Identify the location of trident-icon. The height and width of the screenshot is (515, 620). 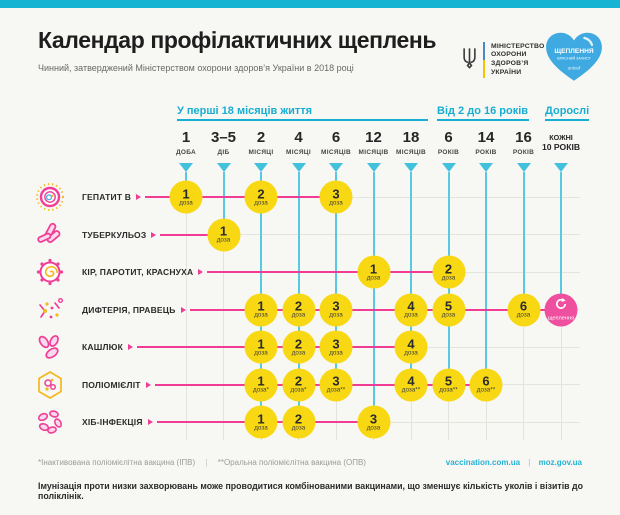
(469, 60).